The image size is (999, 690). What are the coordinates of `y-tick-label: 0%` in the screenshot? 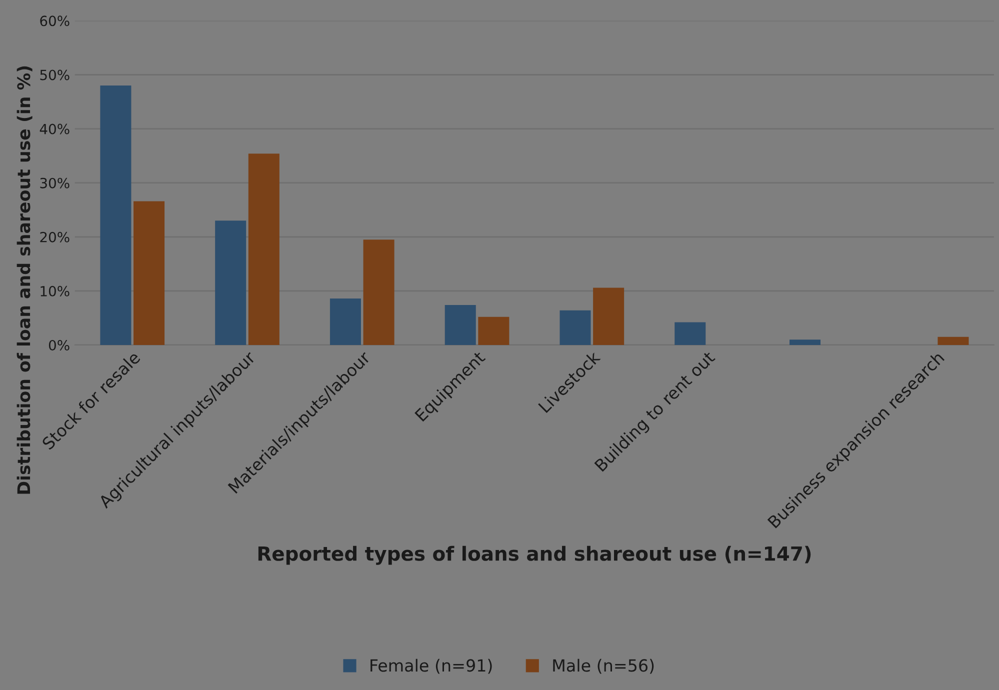 It's located at (59, 345).